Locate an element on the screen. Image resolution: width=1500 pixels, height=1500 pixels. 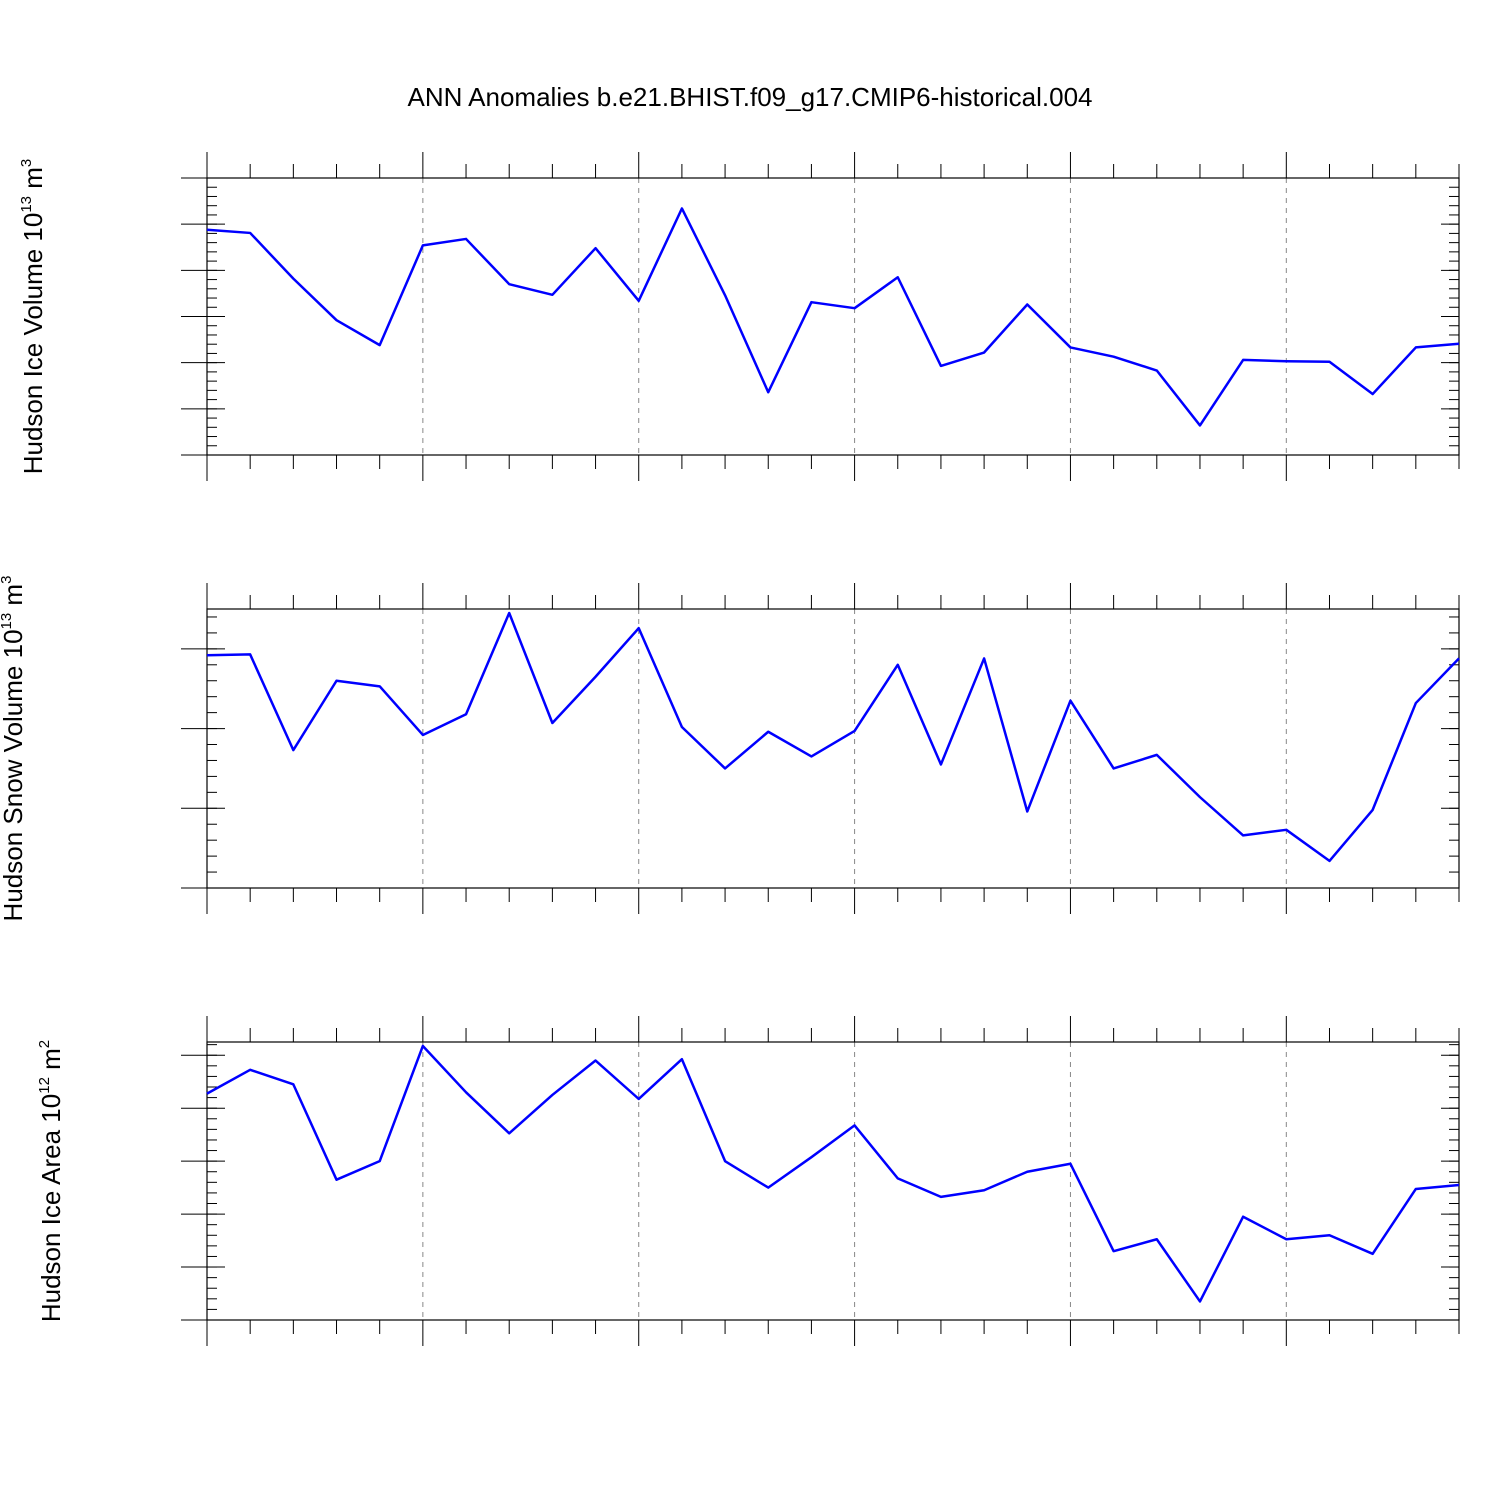
y-axis-label-part: Hudson Snow Volume 10 is located at coordinates (14, 775).